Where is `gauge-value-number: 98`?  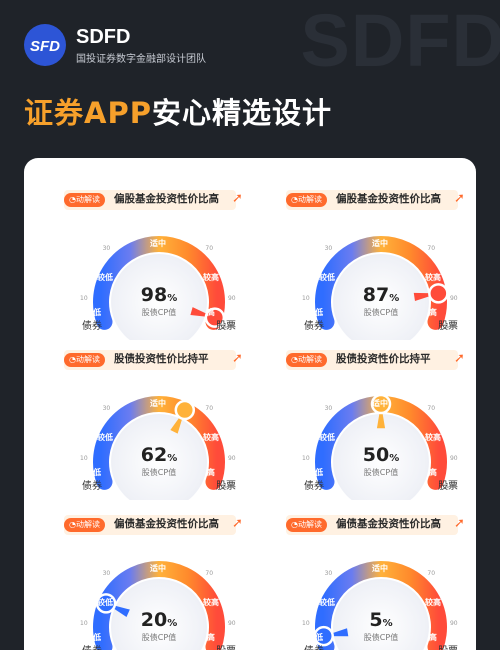 gauge-value-number: 98 is located at coordinates (154, 295).